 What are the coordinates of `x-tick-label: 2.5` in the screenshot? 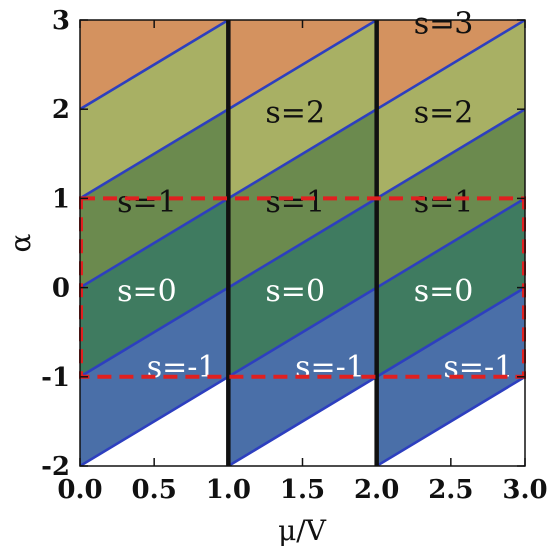 It's located at (450, 490).